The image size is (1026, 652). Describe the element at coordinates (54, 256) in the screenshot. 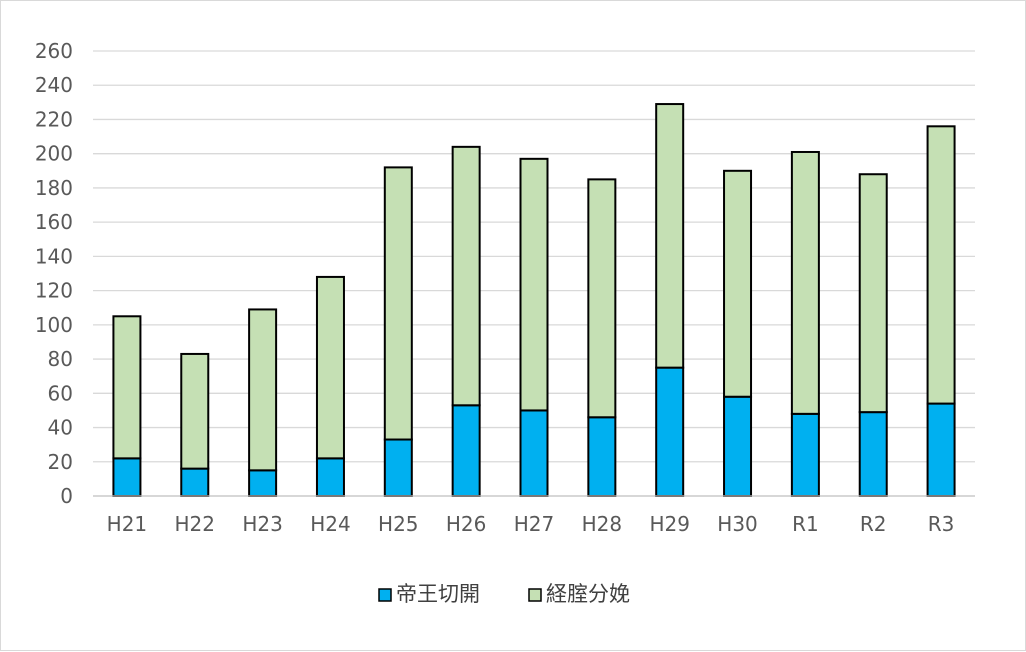

I see `y-tick-label: 140` at that location.